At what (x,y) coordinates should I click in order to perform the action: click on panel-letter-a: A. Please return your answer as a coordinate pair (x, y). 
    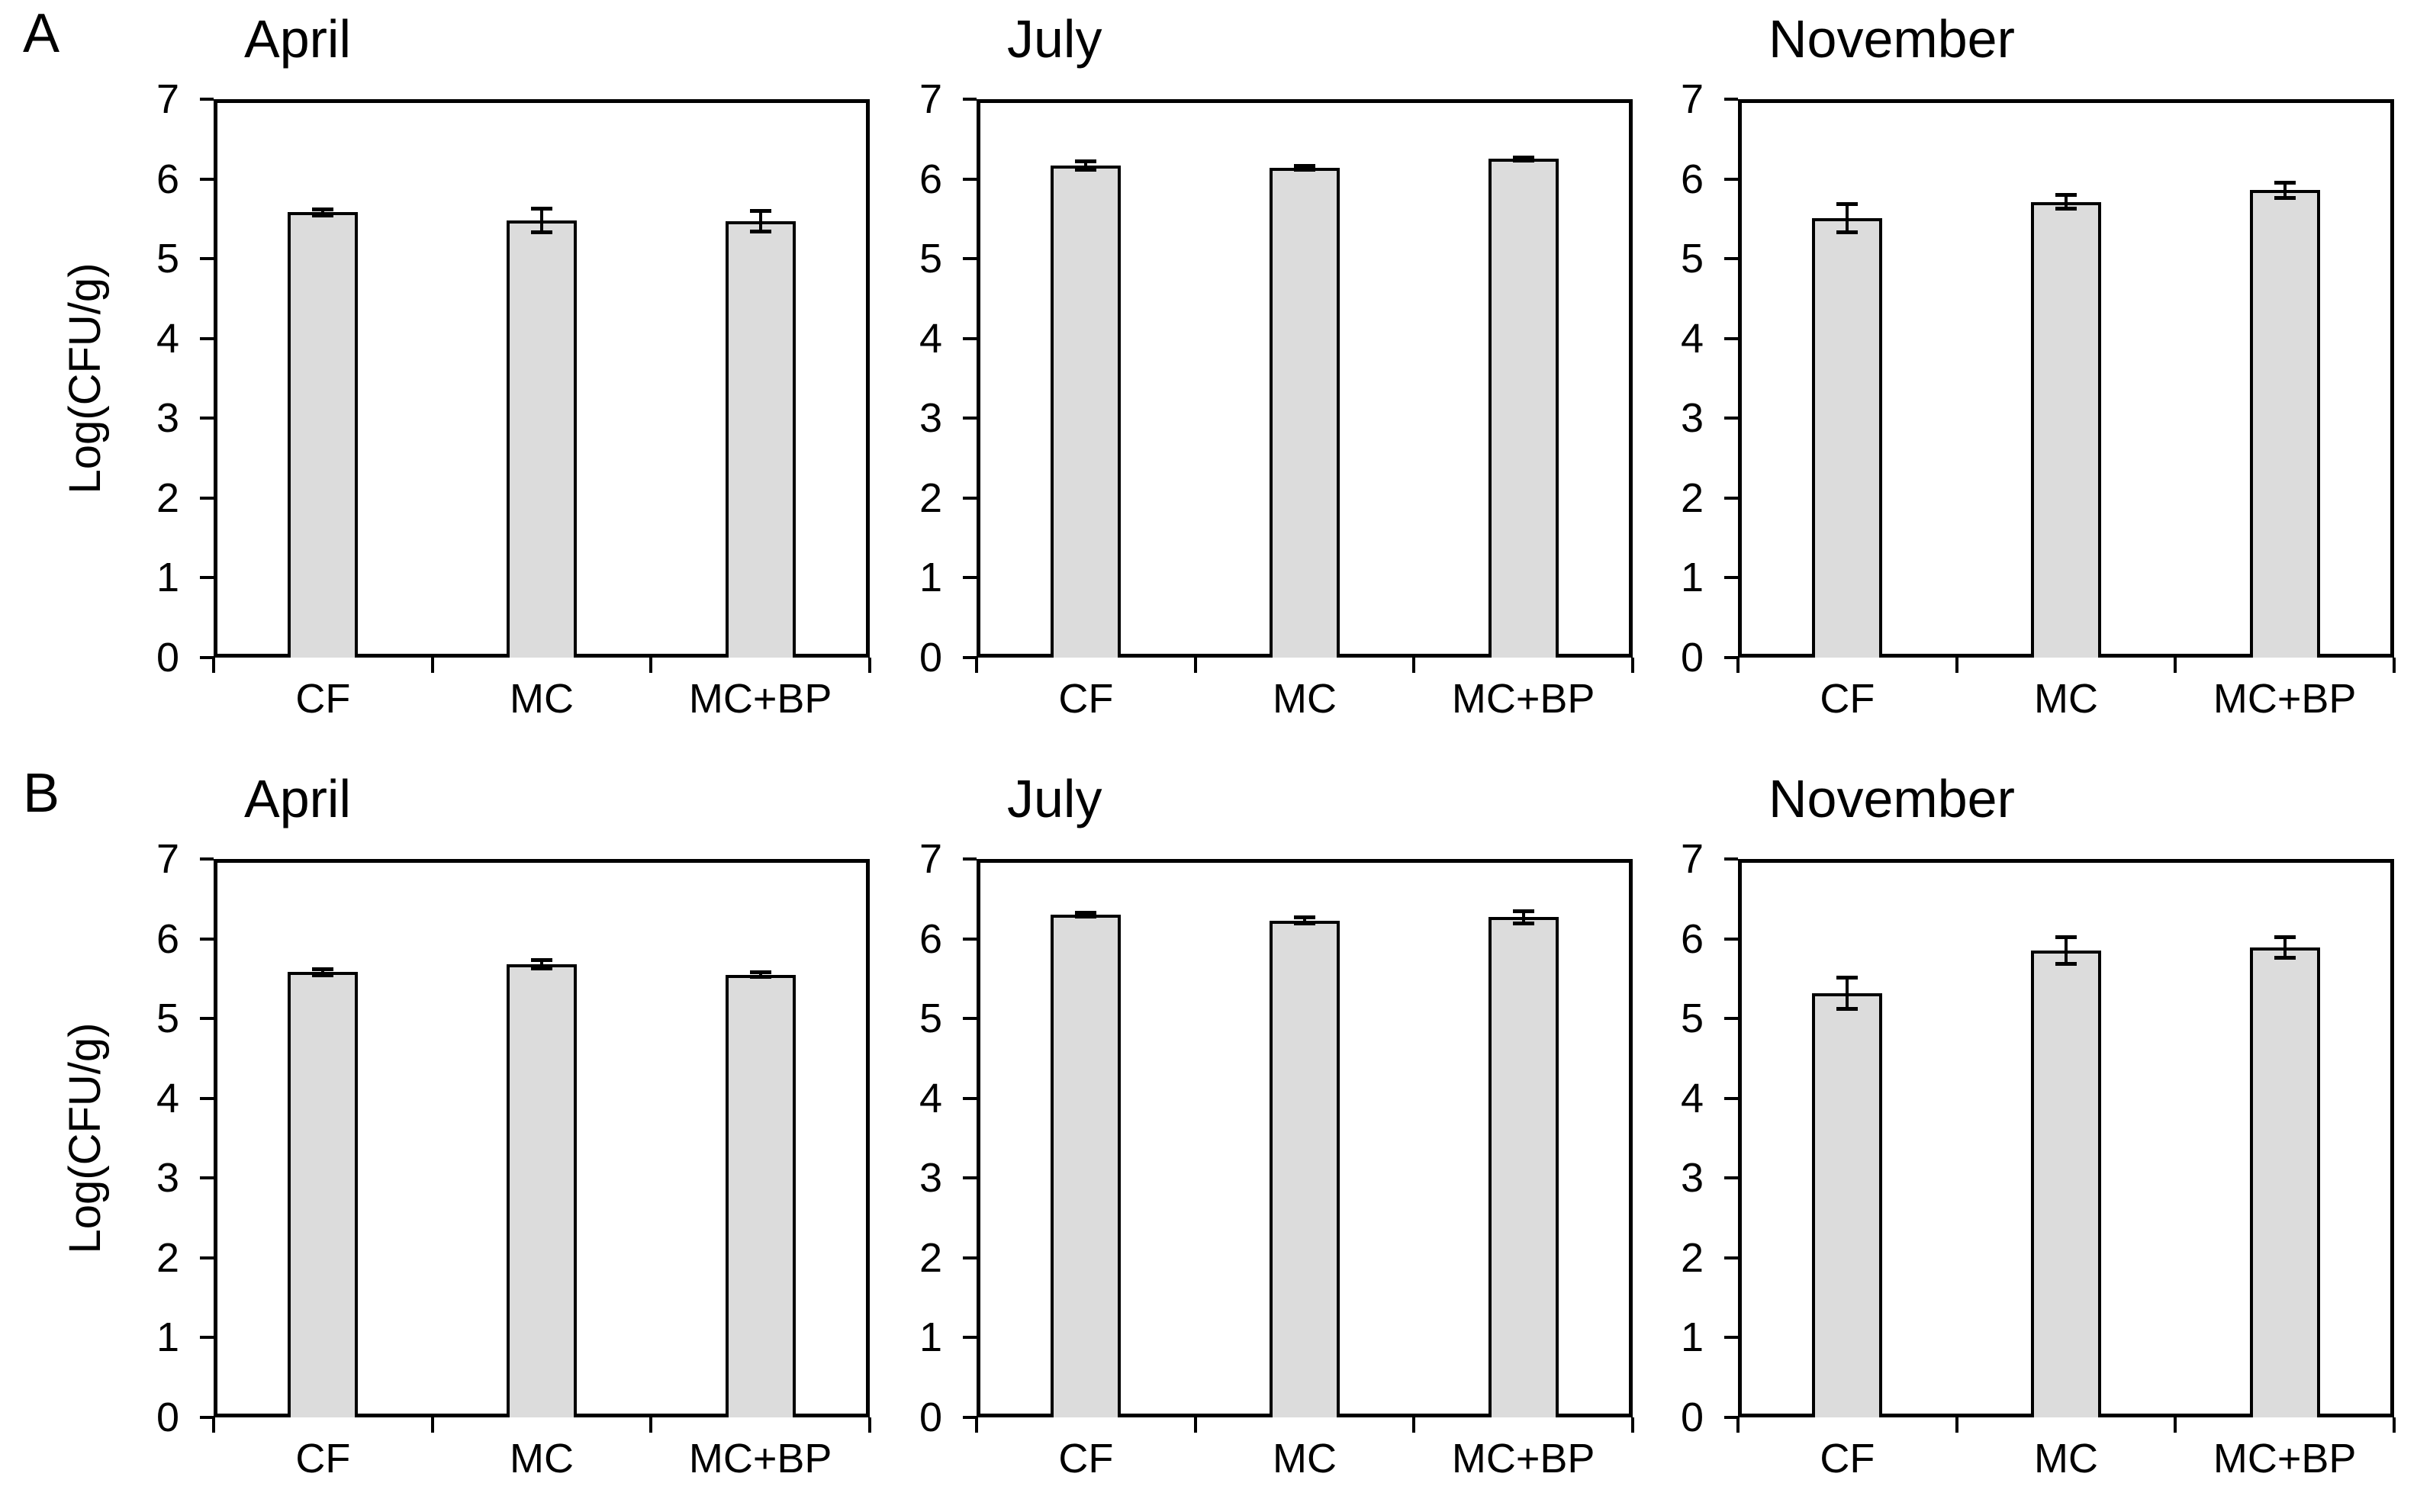
    Looking at the image, I should click on (41, 34).